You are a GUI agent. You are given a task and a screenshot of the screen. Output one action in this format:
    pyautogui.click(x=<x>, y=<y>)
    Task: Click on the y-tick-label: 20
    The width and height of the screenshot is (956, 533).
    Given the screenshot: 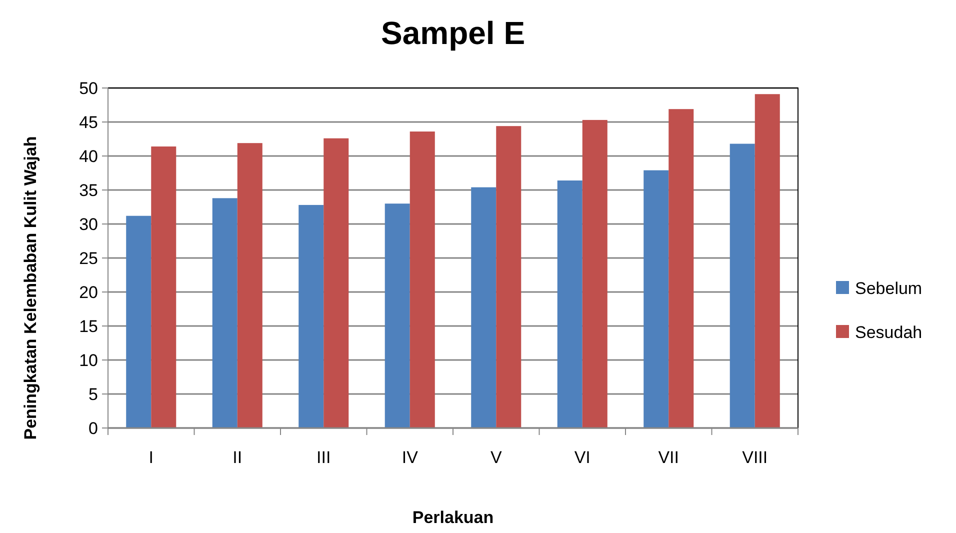 What is the action you would take?
    pyautogui.click(x=88, y=292)
    